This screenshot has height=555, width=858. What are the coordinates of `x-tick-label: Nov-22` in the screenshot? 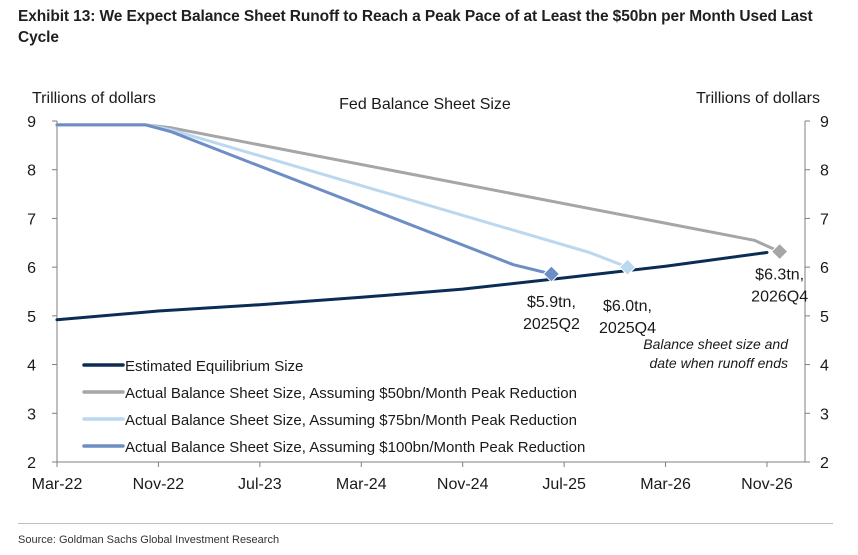 It's located at (159, 484).